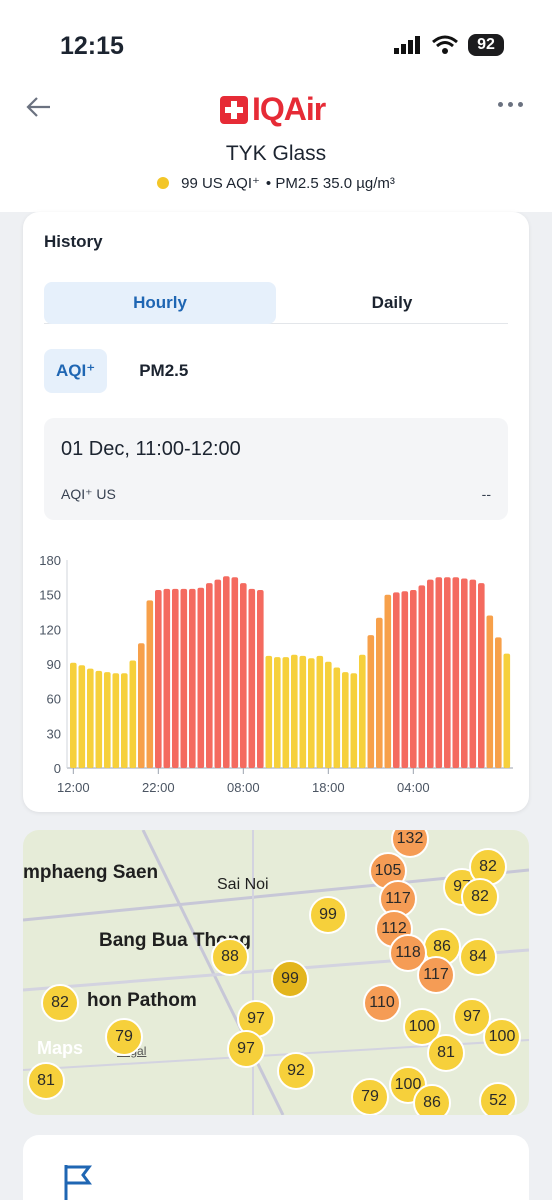 Image resolution: width=552 pixels, height=1200 pixels. Describe the element at coordinates (243, 884) in the screenshot. I see `map-label-sai-noi: Sai Noi` at that location.